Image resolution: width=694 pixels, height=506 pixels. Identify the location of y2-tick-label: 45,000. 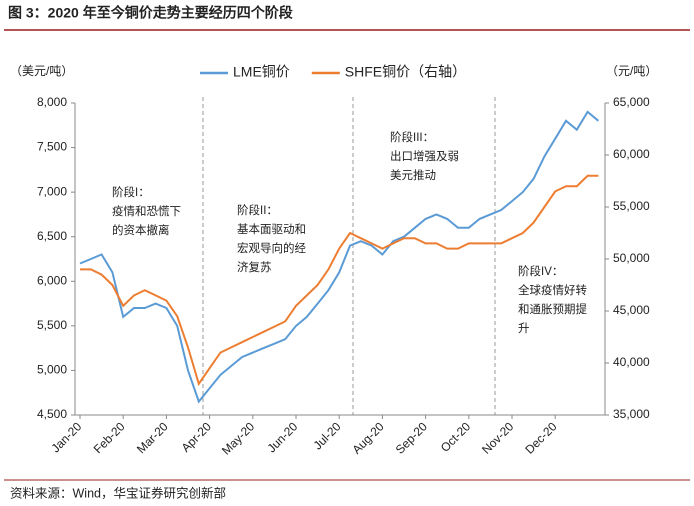
(631, 310).